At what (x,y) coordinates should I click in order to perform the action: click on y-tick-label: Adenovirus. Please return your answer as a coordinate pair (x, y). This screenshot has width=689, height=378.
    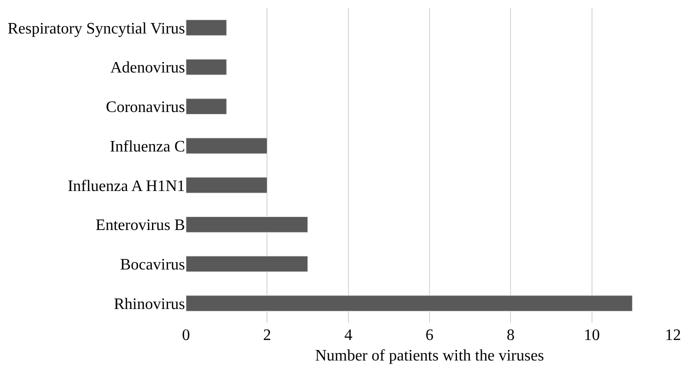
    Looking at the image, I should click on (147, 68).